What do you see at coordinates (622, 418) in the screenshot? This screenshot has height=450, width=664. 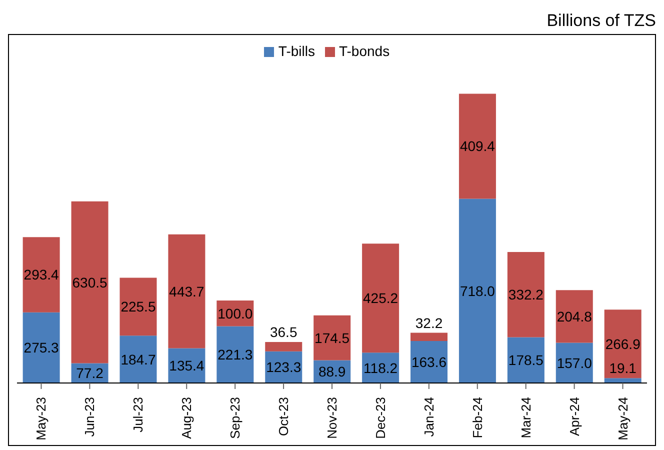 I see `x-tick-label: May-24` at bounding box center [622, 418].